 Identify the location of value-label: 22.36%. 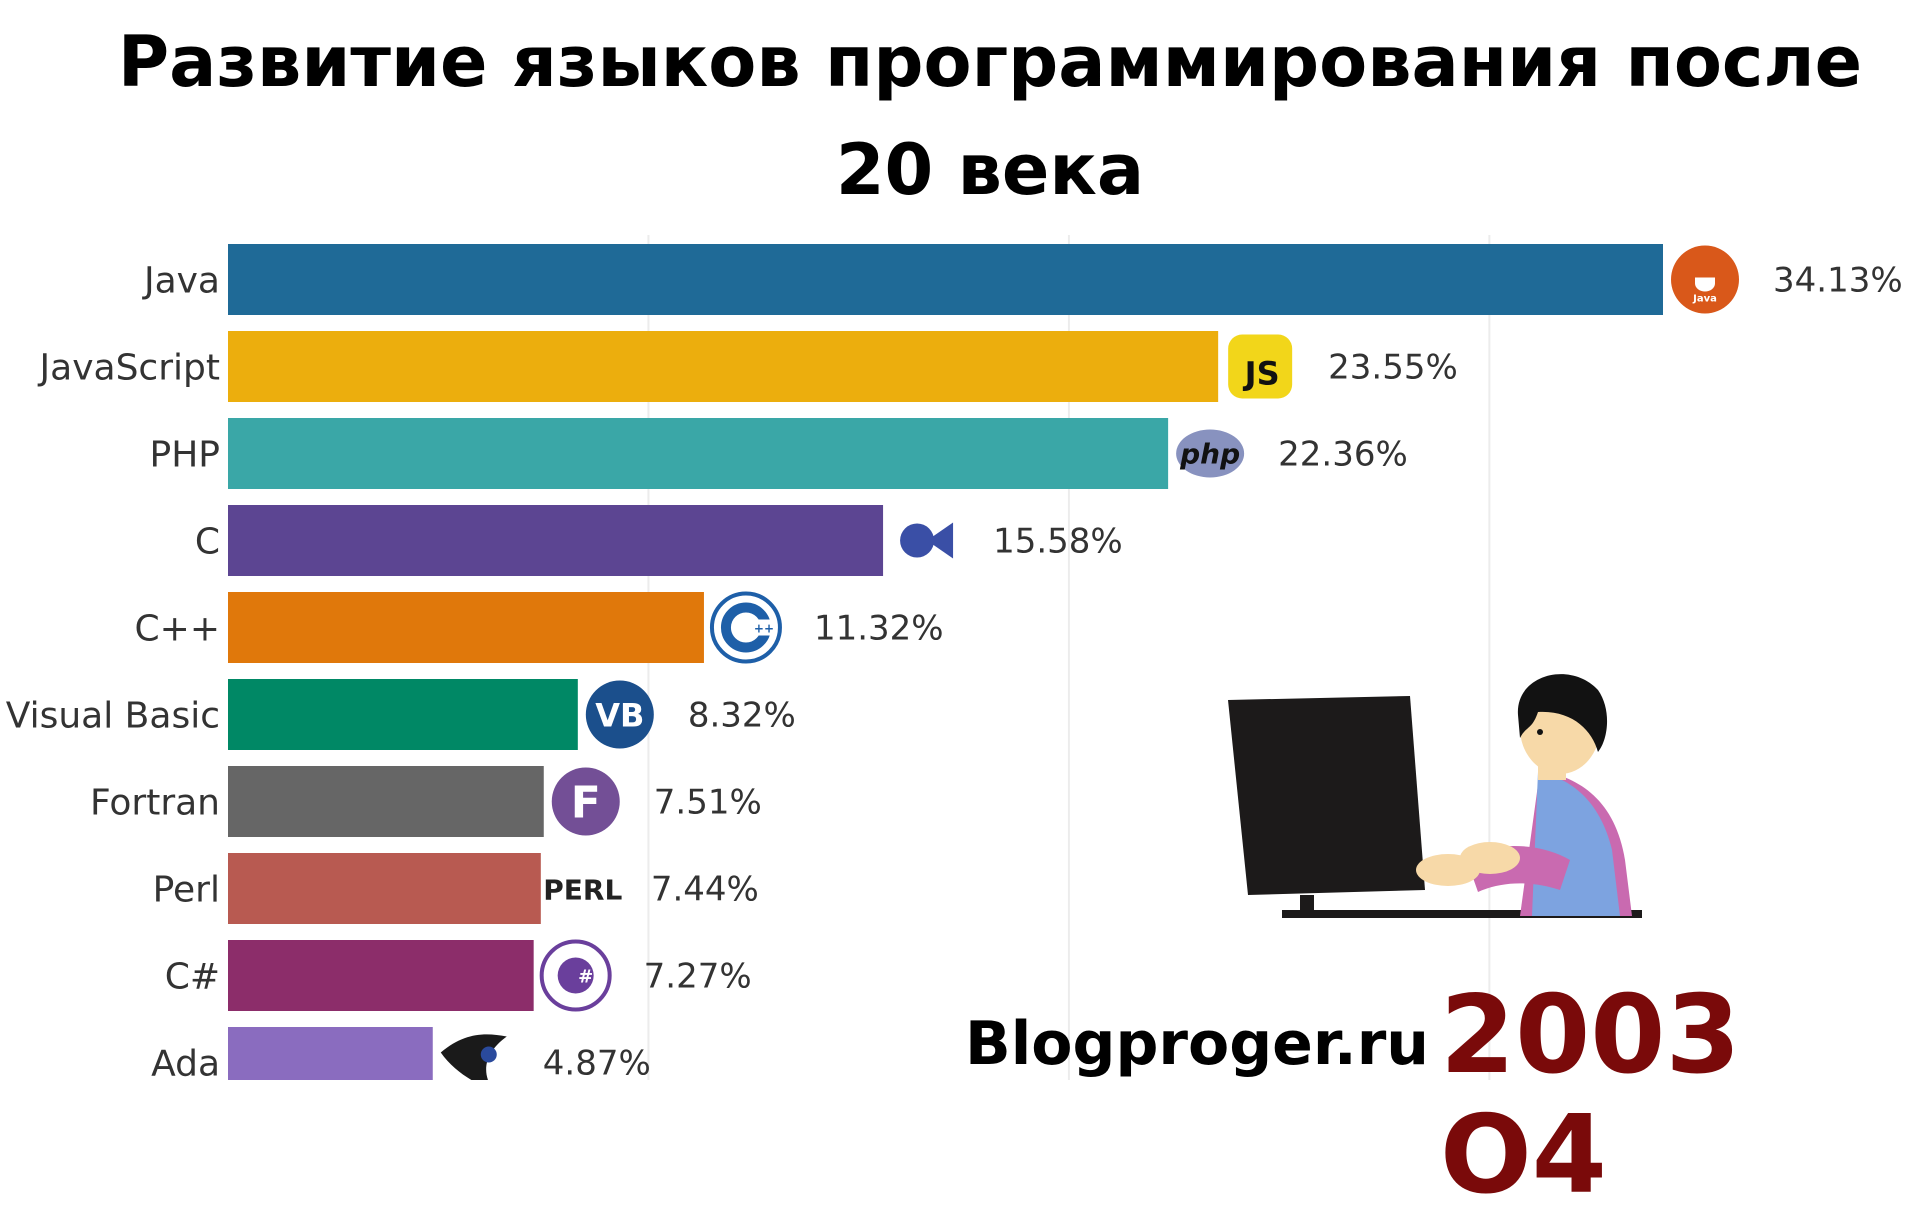
(1343, 455).